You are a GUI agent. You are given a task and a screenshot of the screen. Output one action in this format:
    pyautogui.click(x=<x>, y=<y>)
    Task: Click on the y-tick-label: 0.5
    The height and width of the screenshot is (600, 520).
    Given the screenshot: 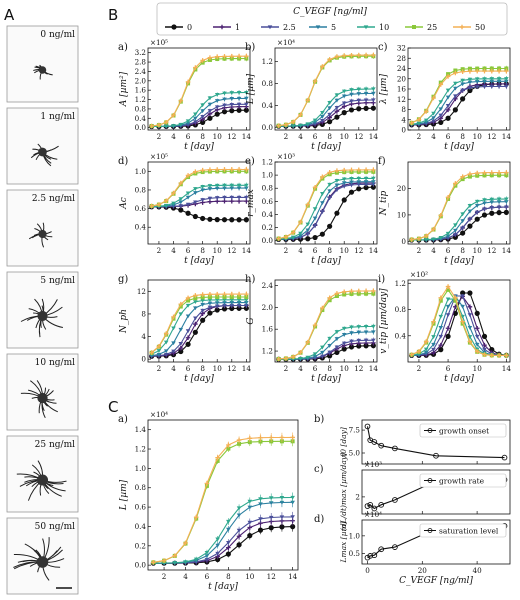 What is the action you would take?
    pyautogui.click(x=355, y=553)
    